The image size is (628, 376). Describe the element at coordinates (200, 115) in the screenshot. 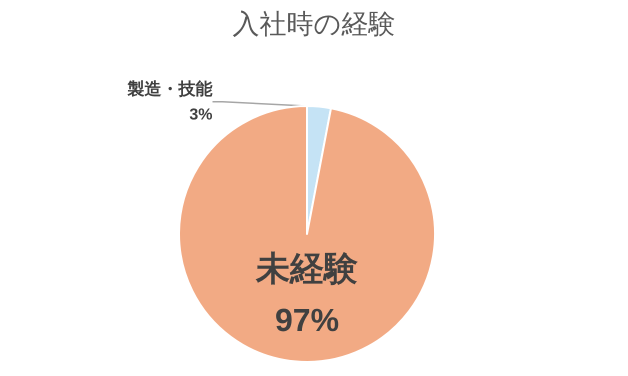

I see `data-label: 3%` at that location.